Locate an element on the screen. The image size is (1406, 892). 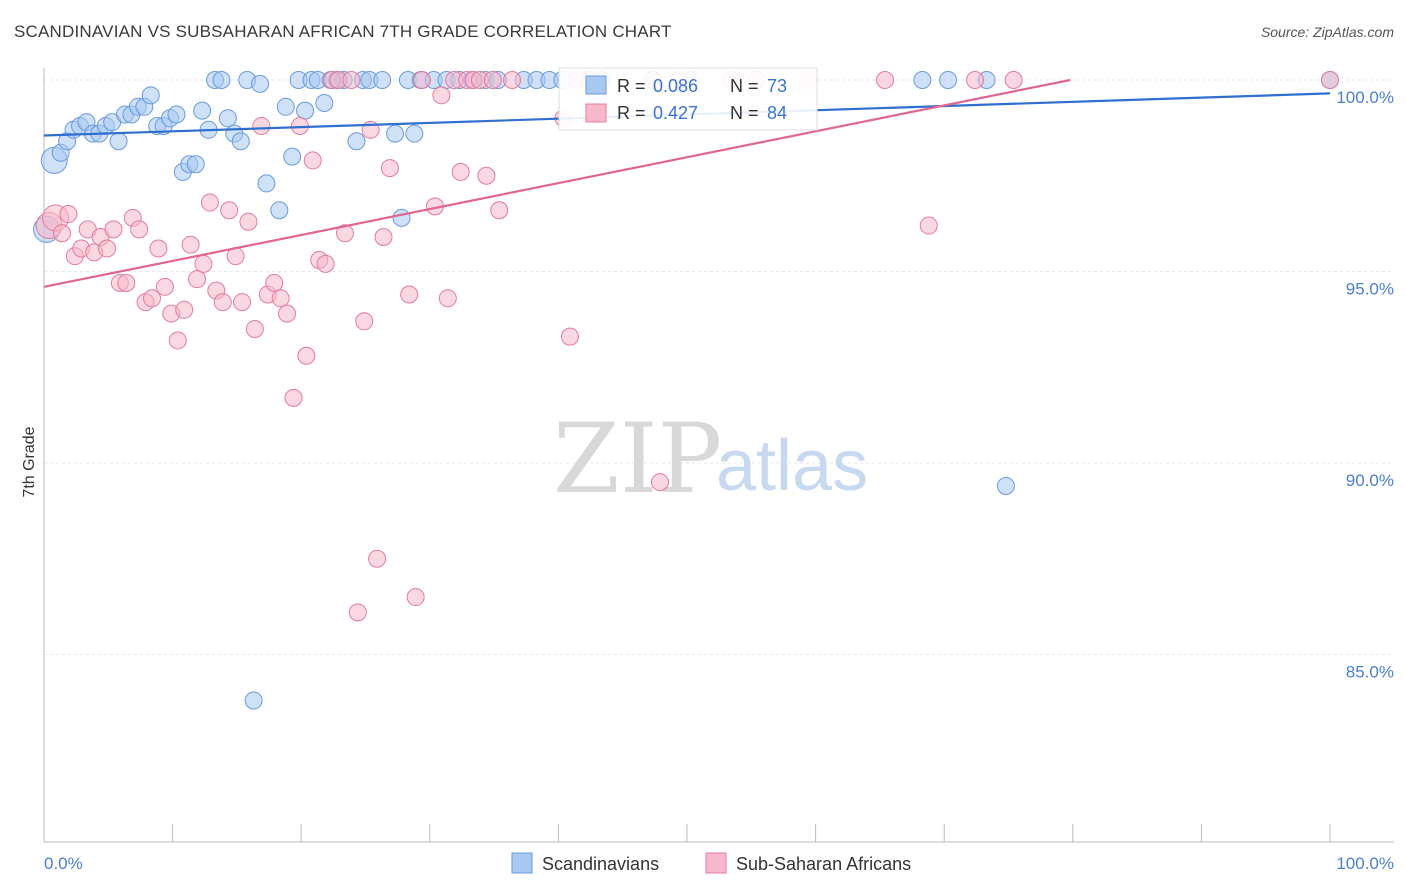
x-tick-label-min: 0.0% is located at coordinates (63, 863).